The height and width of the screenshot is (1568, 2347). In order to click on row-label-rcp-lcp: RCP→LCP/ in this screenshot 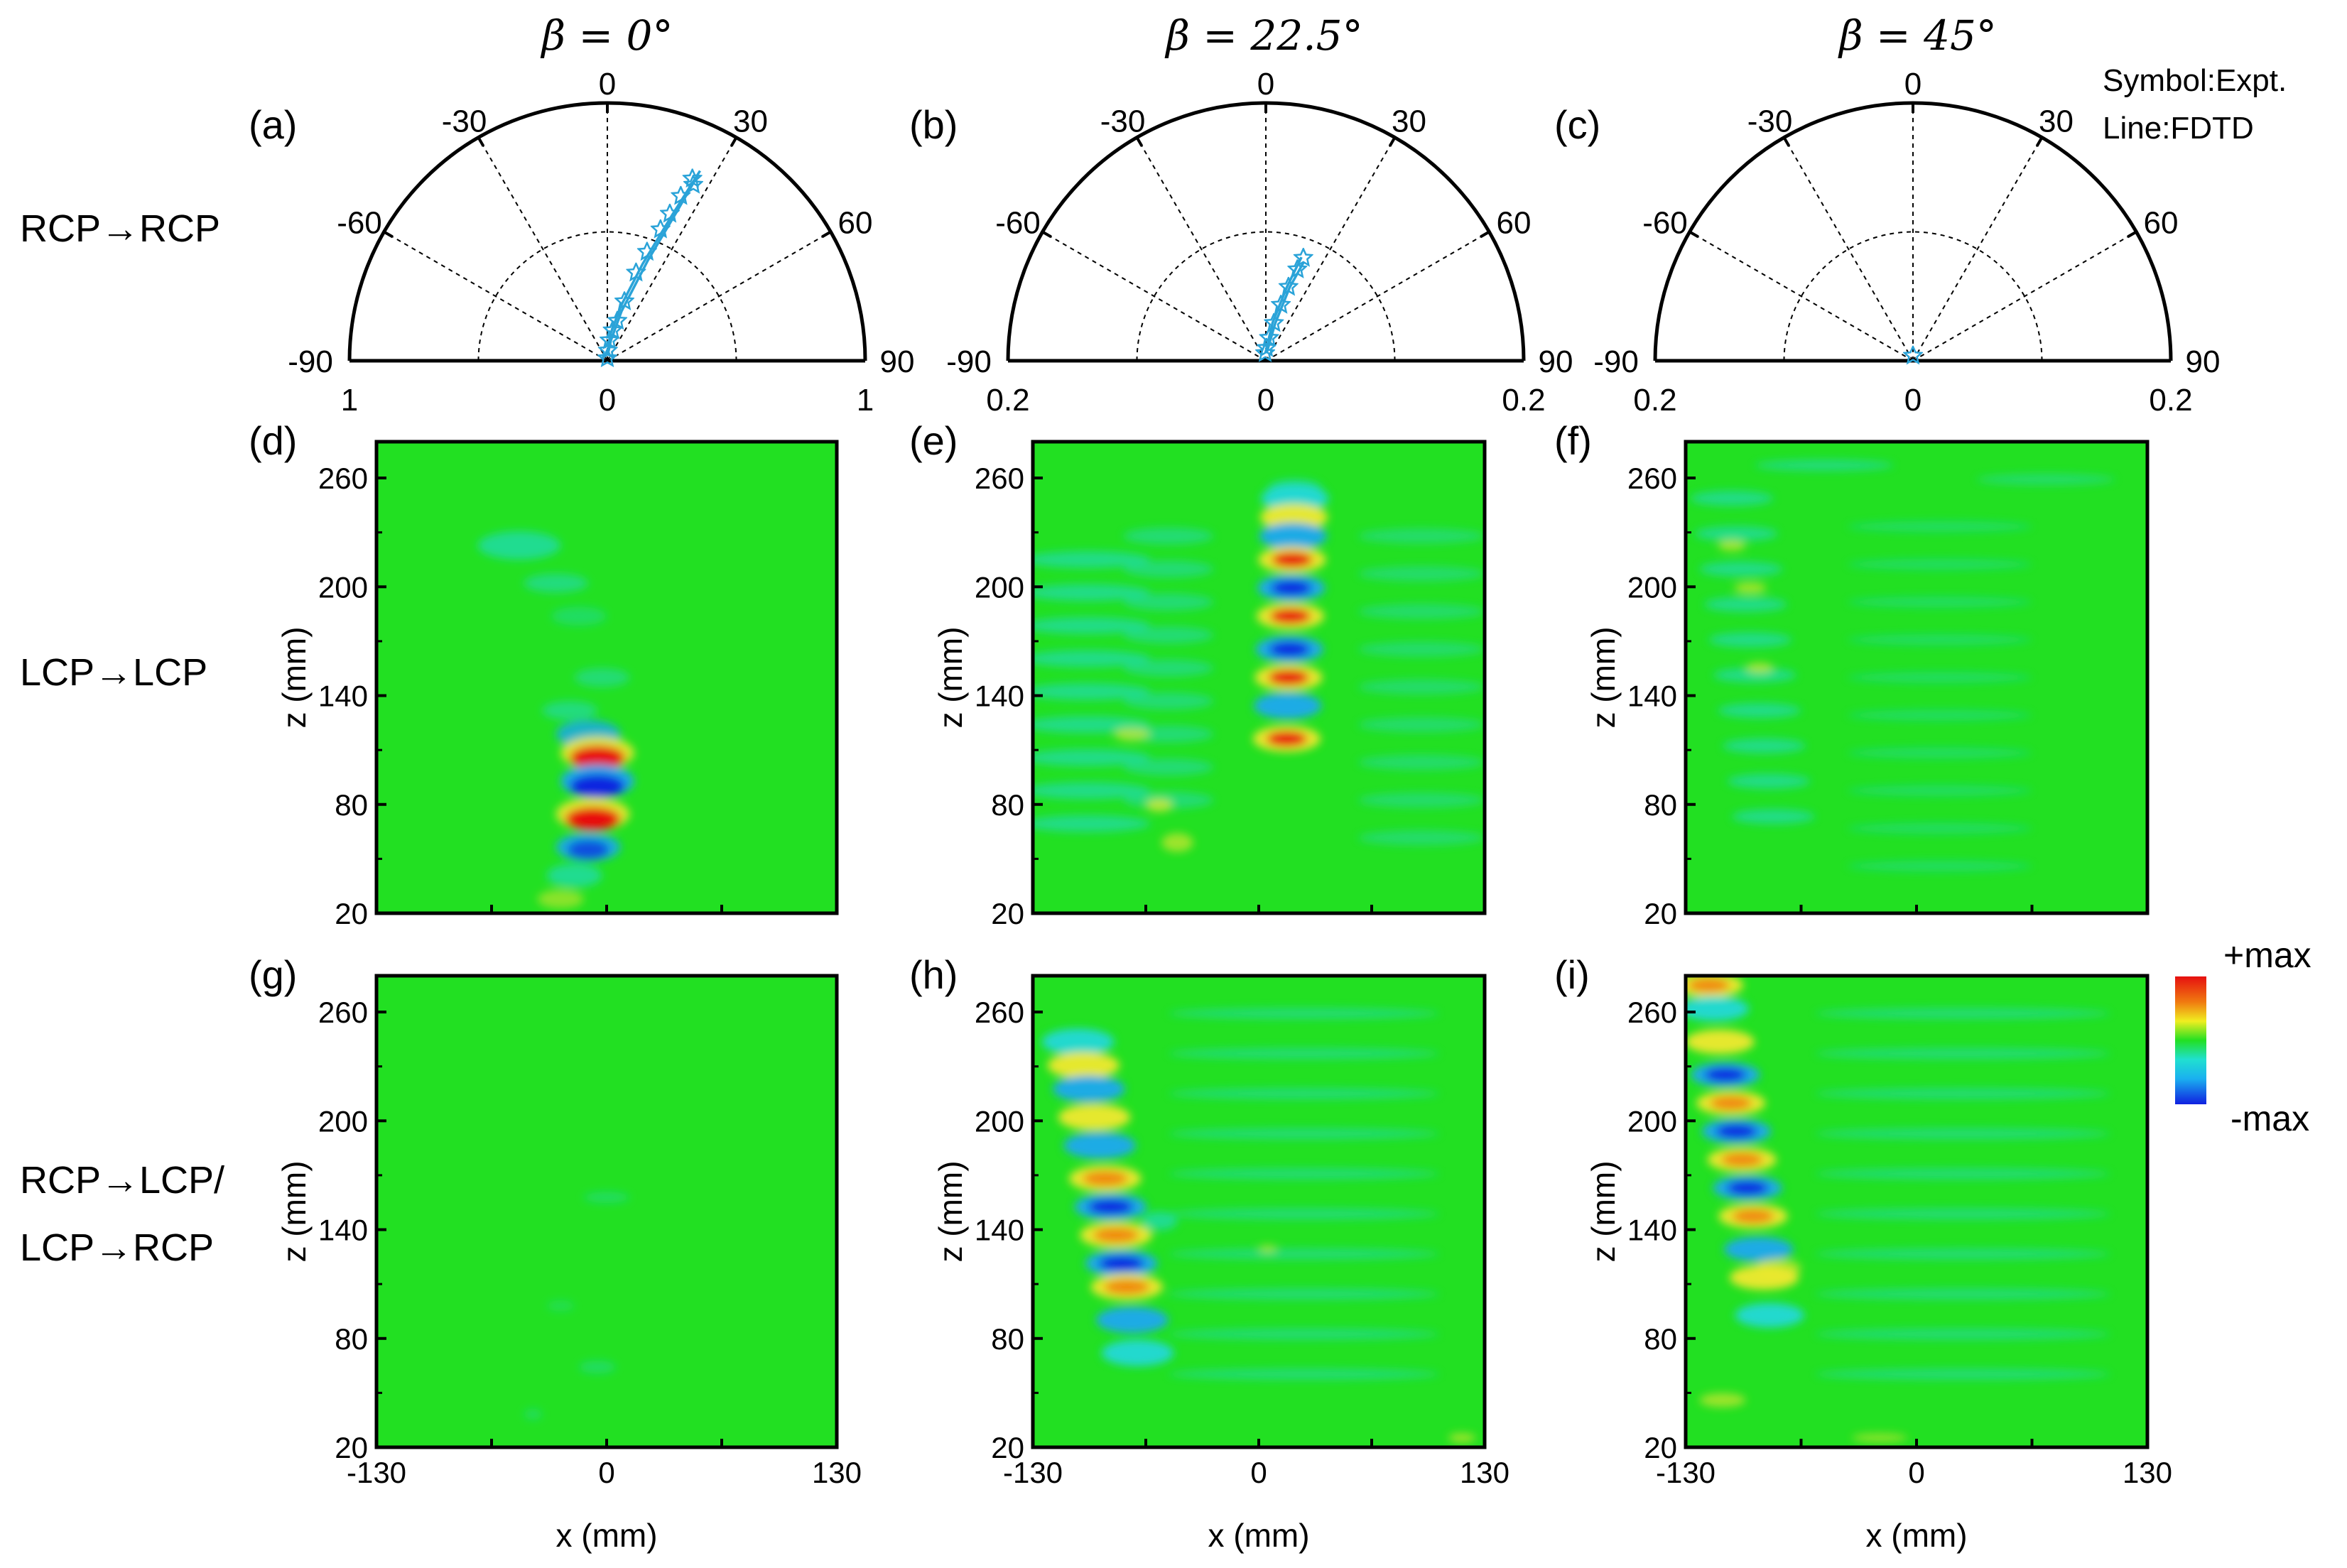, I will do `click(122, 1180)`.